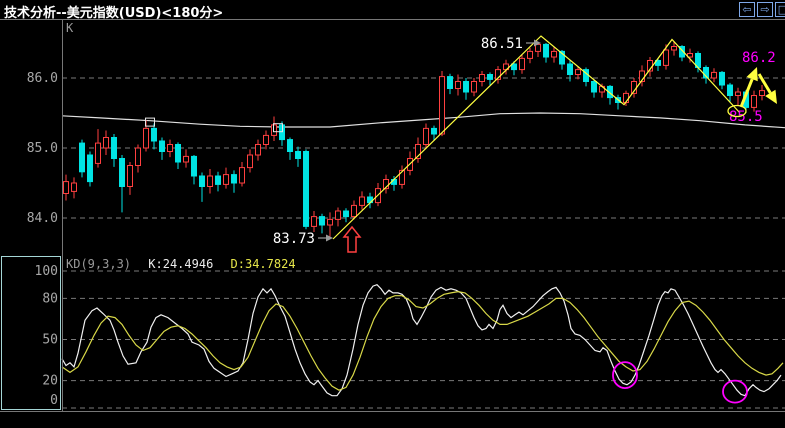  I want to click on axis-separator, so click(62, 215).